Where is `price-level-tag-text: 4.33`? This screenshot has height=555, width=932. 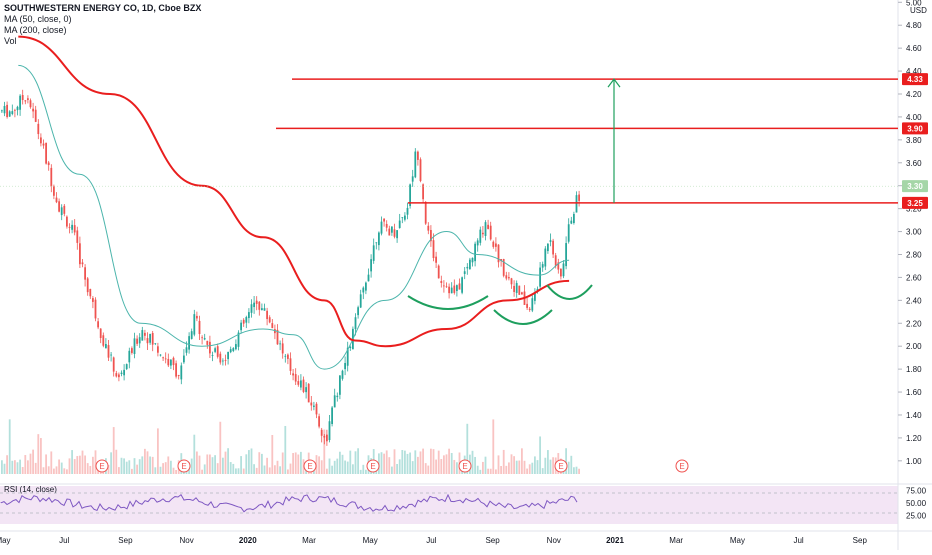 price-level-tag-text: 4.33 is located at coordinates (915, 79).